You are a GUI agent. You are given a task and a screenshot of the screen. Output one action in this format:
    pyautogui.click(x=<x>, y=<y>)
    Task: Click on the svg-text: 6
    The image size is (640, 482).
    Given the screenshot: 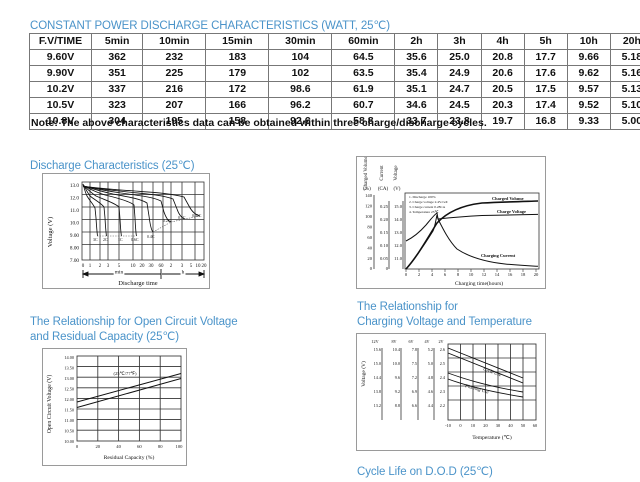 What is the action you would take?
    pyautogui.click(x=445, y=274)
    